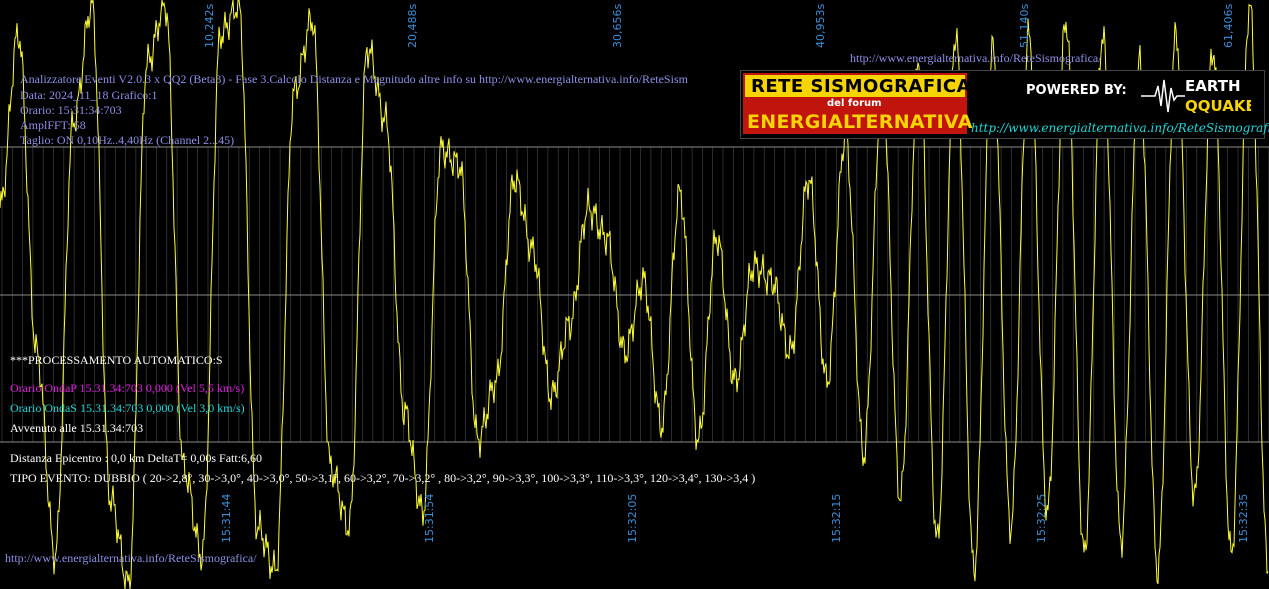 The height and width of the screenshot is (589, 1269). I want to click on top-tick-label: 61,406s, so click(1228, 26).